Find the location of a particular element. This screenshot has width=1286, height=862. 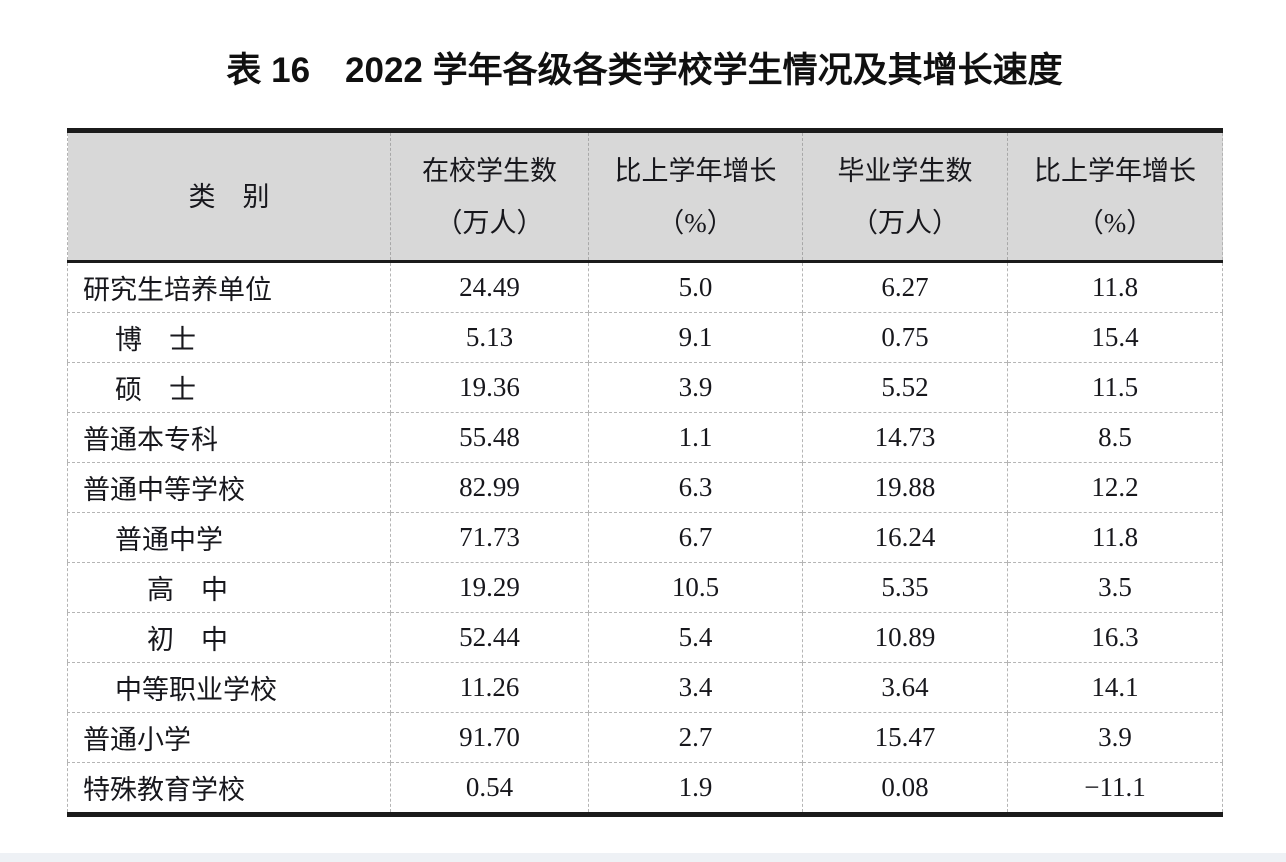

table-row: 高 中 19.29 10.5 5.35 3.5 is located at coordinates (645, 587).